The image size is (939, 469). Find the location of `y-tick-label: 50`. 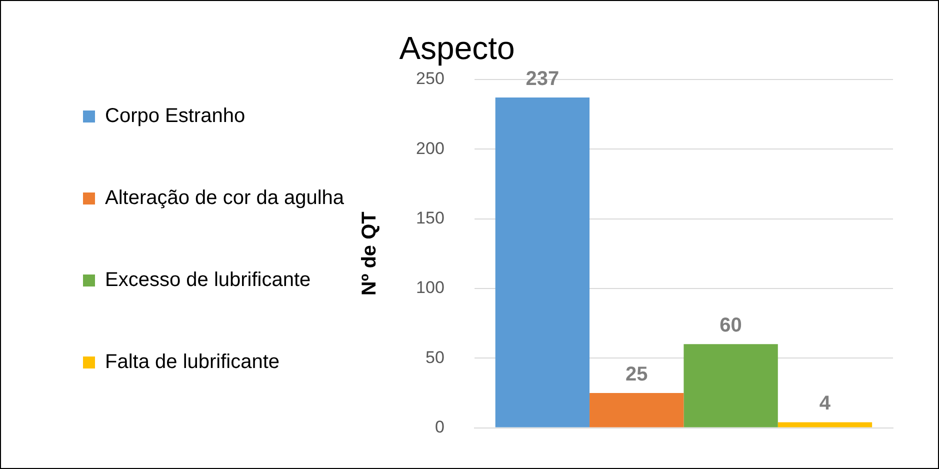

y-tick-label: 50 is located at coordinates (434, 357).